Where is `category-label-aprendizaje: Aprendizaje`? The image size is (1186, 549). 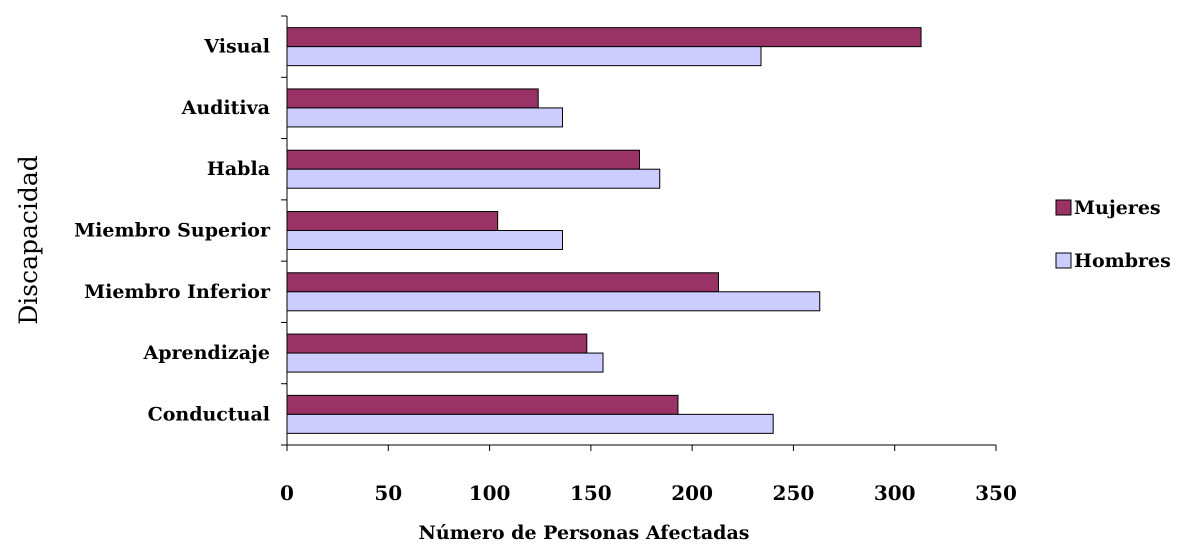 category-label-aprendizaje: Aprendizaje is located at coordinates (206, 353).